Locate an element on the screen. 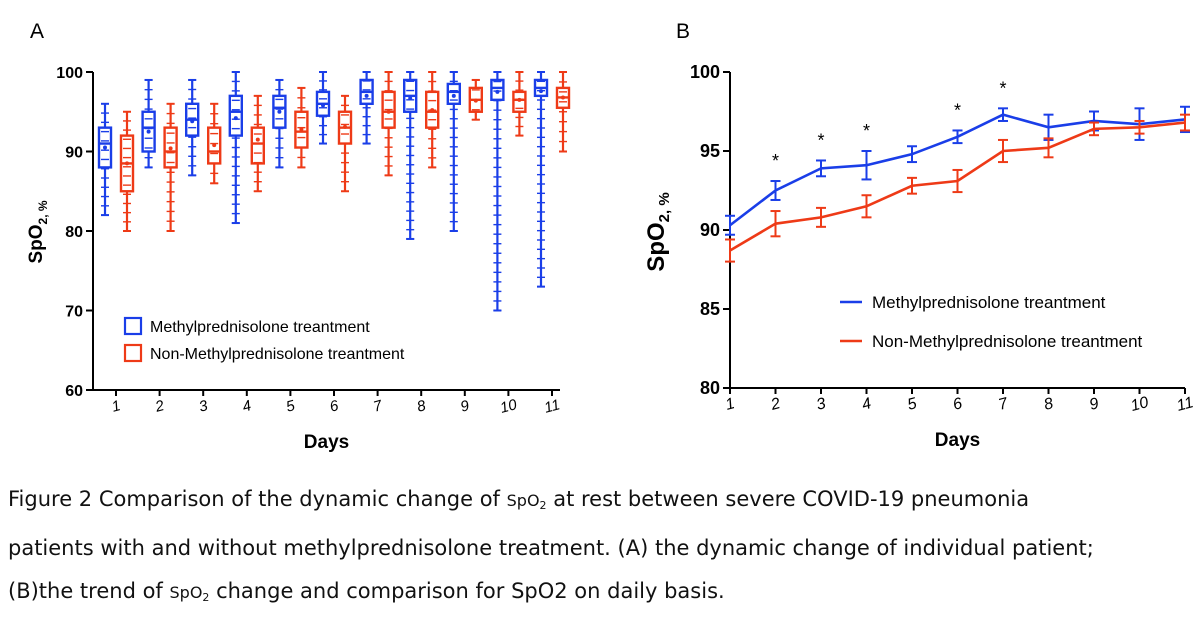  legend-swatch is located at coordinates (133, 326).